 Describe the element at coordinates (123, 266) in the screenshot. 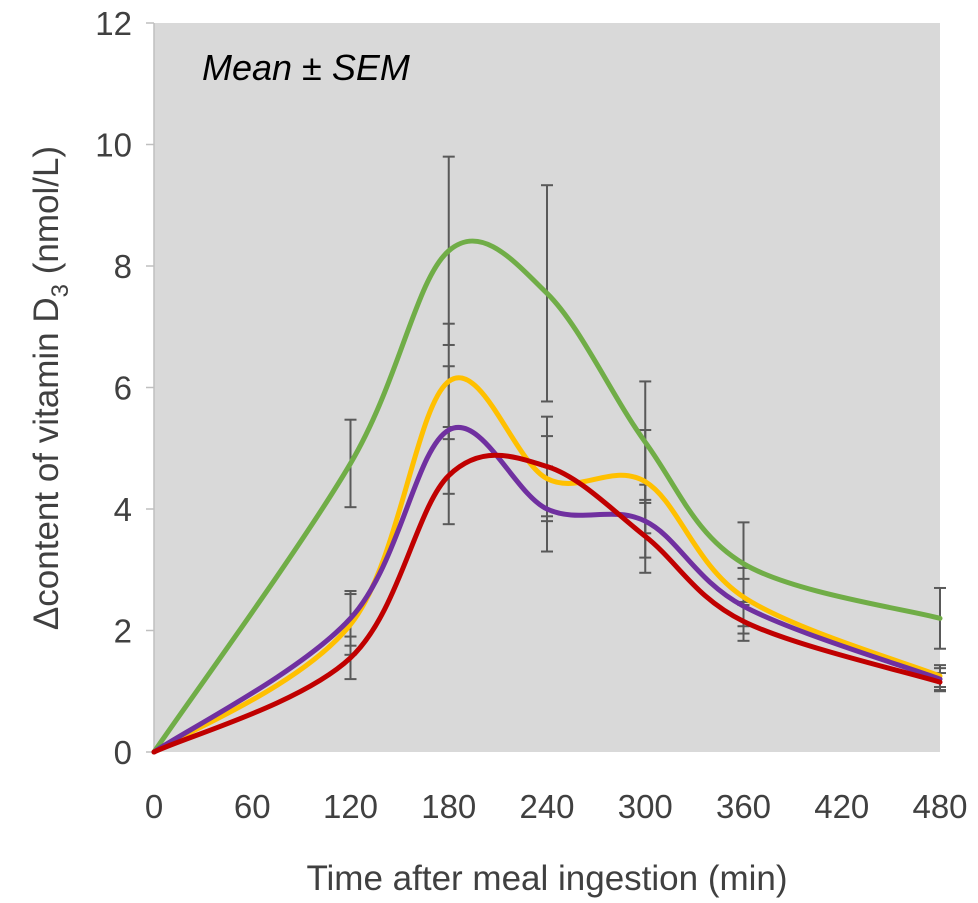

I see `y-tick-label: 8` at that location.